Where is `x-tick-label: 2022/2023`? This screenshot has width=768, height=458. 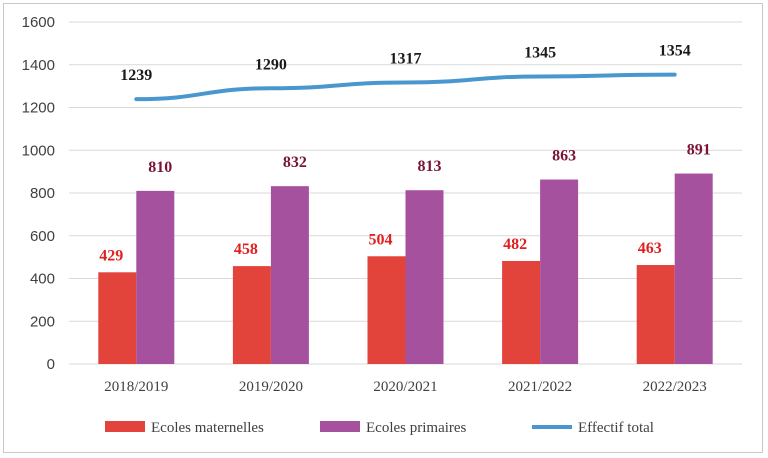
x-tick-label: 2022/2023 is located at coordinates (675, 387).